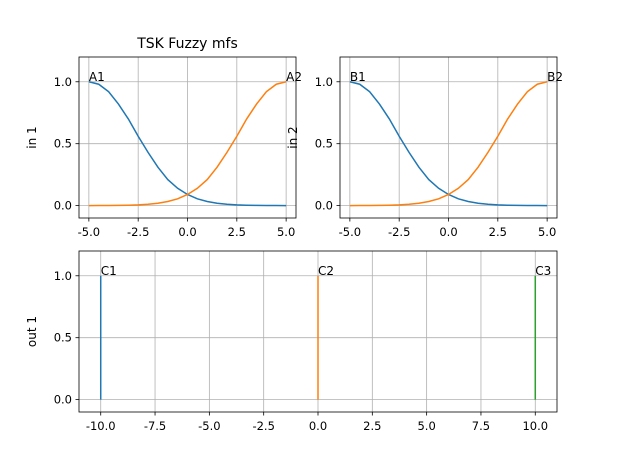 This screenshot has width=620, height=463. I want to click on y-axis-label: out 1, so click(32, 331).